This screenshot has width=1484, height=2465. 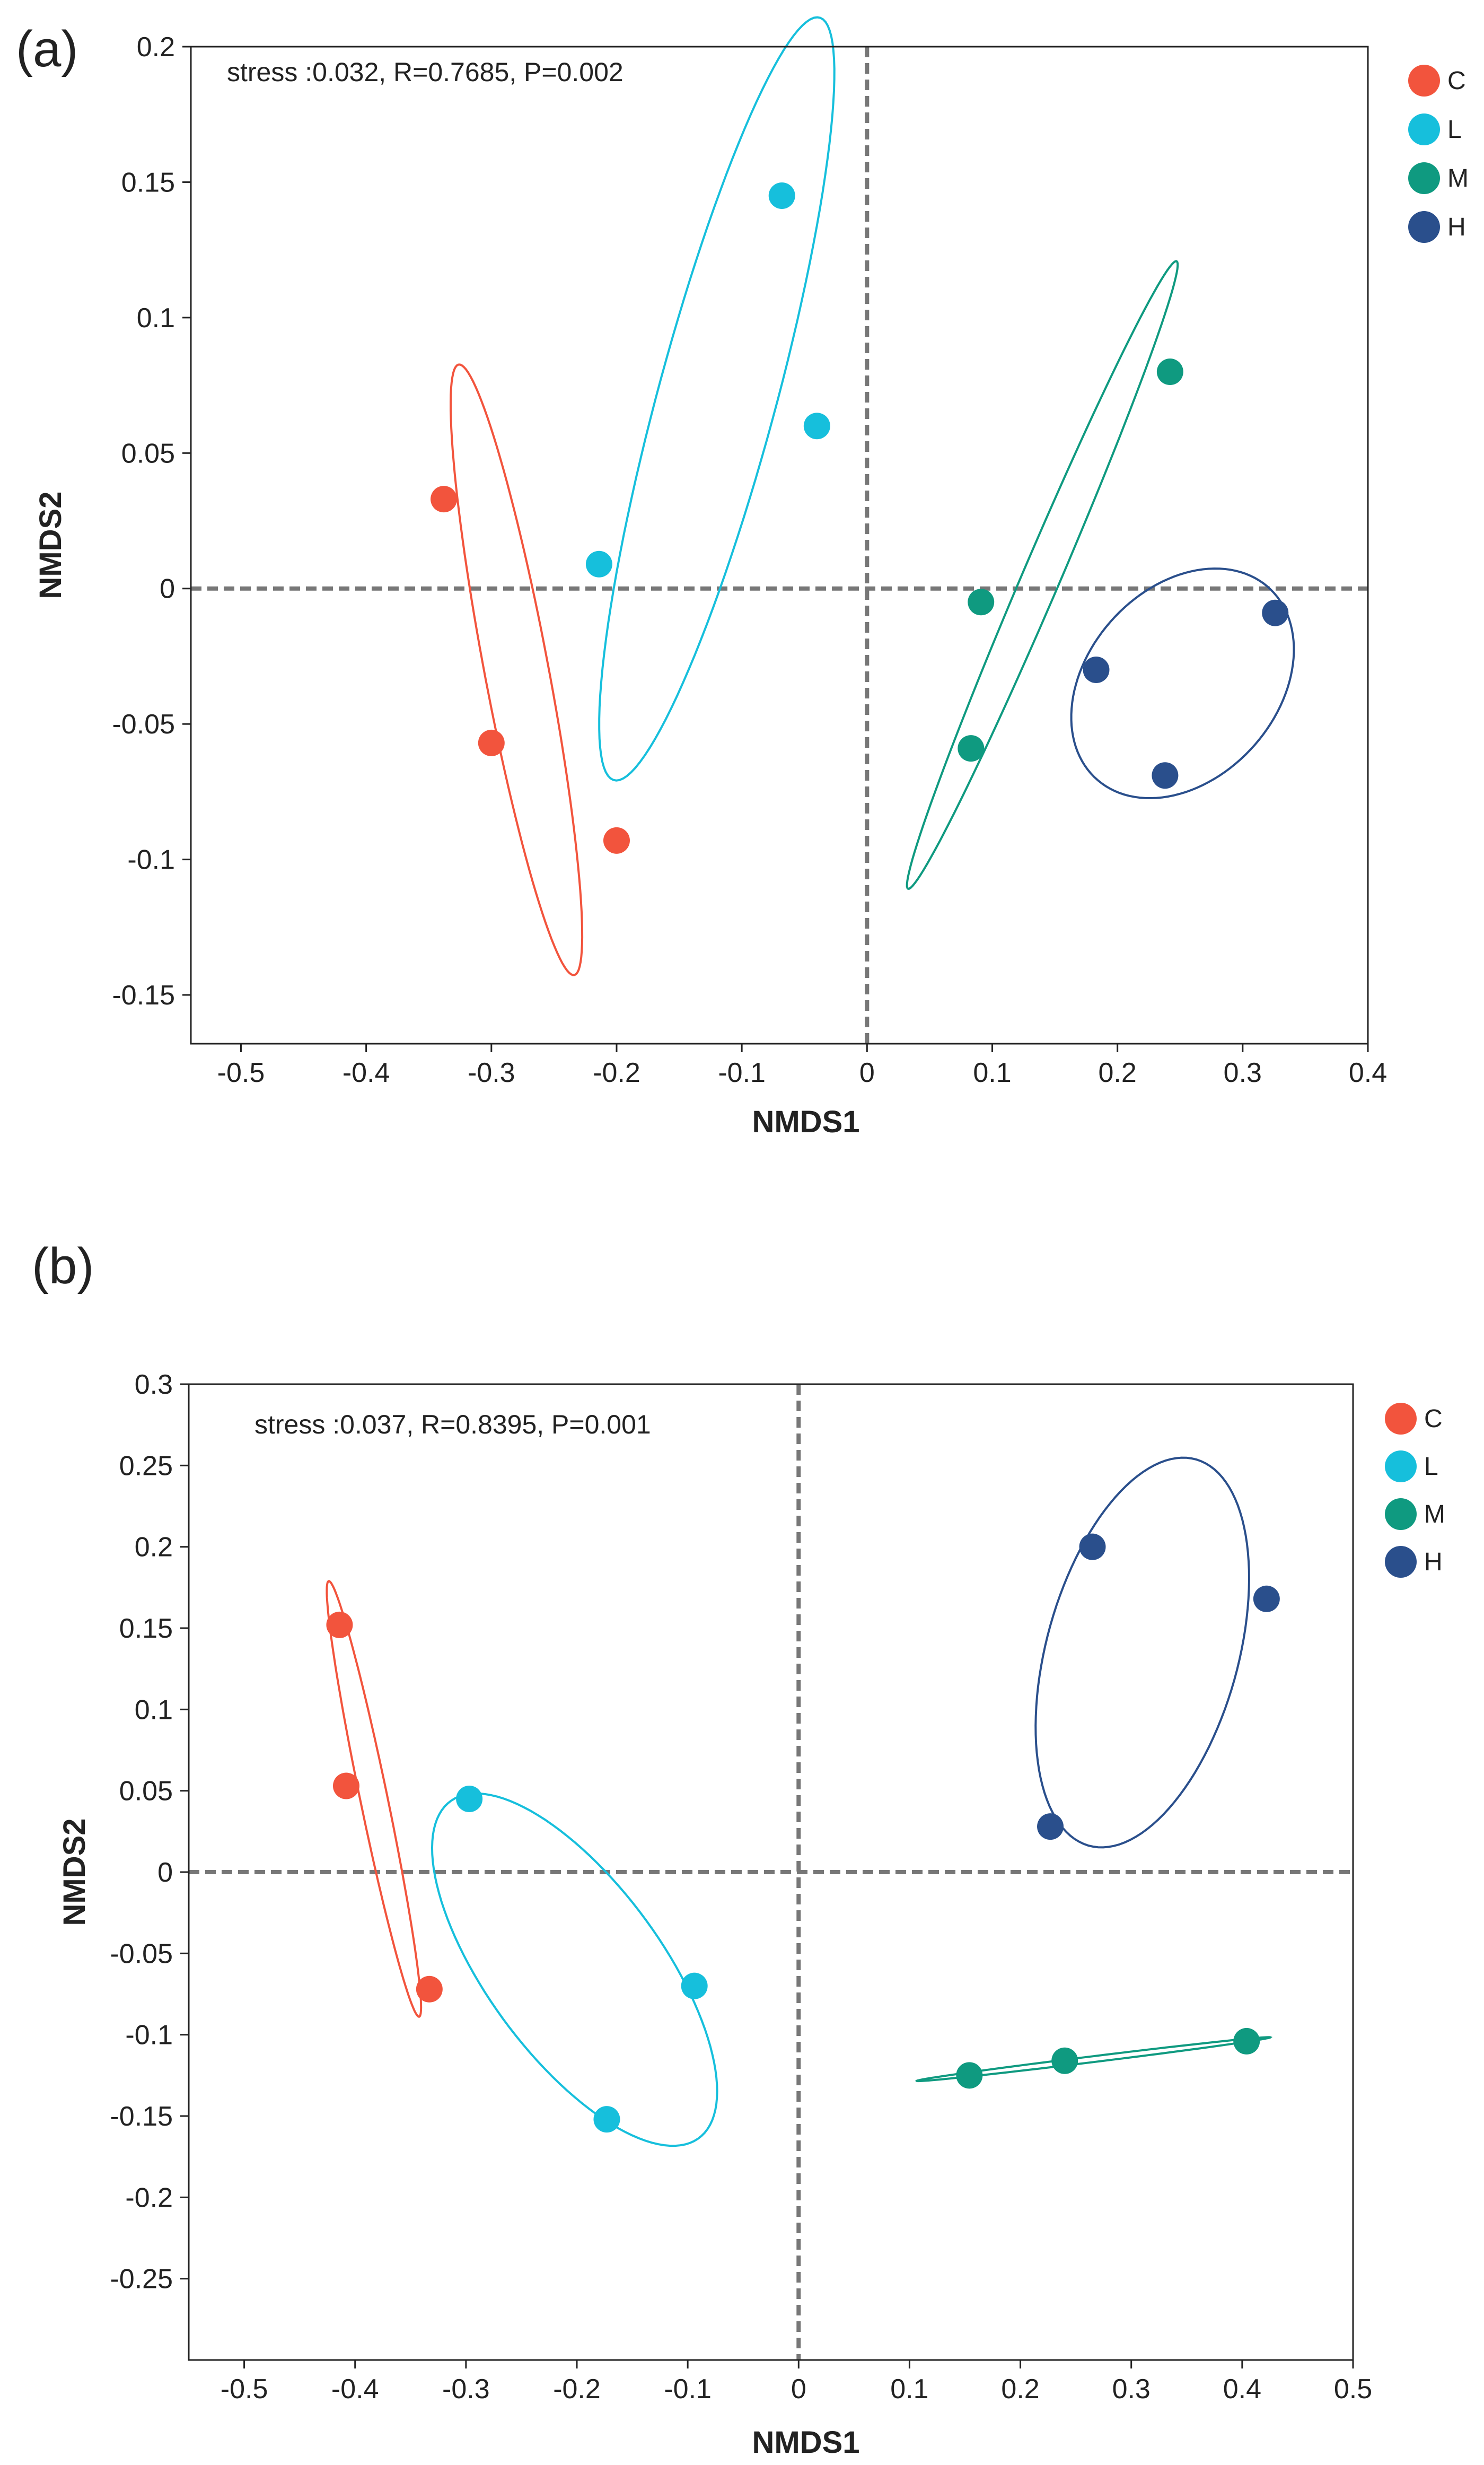 What do you see at coordinates (1118, 1072) in the screenshot?
I see `x-tick-label-a-7: 0.2` at bounding box center [1118, 1072].